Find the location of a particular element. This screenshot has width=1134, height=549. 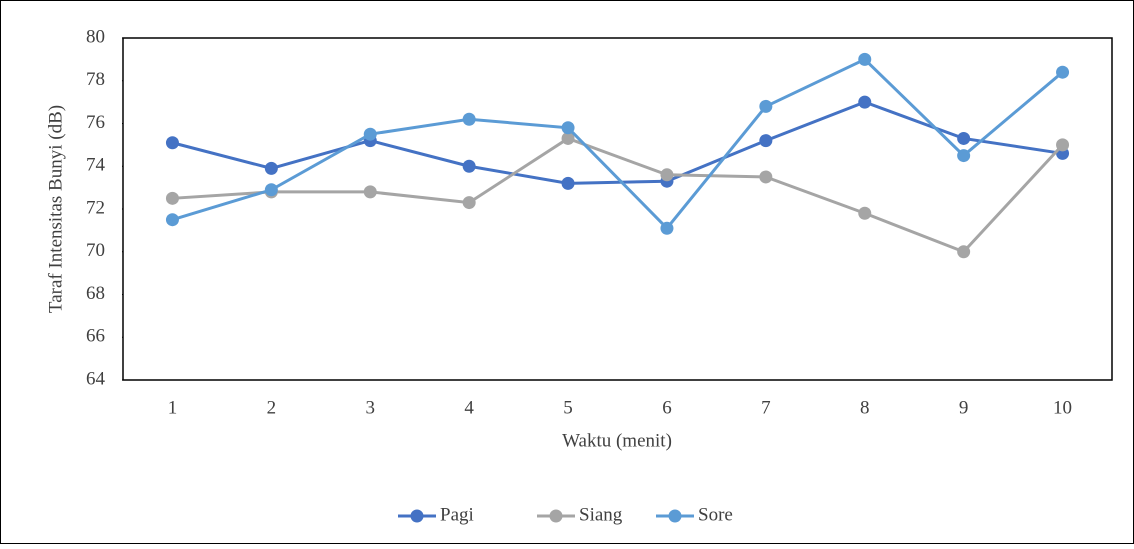

x-tick-label: 9 is located at coordinates (964, 407).